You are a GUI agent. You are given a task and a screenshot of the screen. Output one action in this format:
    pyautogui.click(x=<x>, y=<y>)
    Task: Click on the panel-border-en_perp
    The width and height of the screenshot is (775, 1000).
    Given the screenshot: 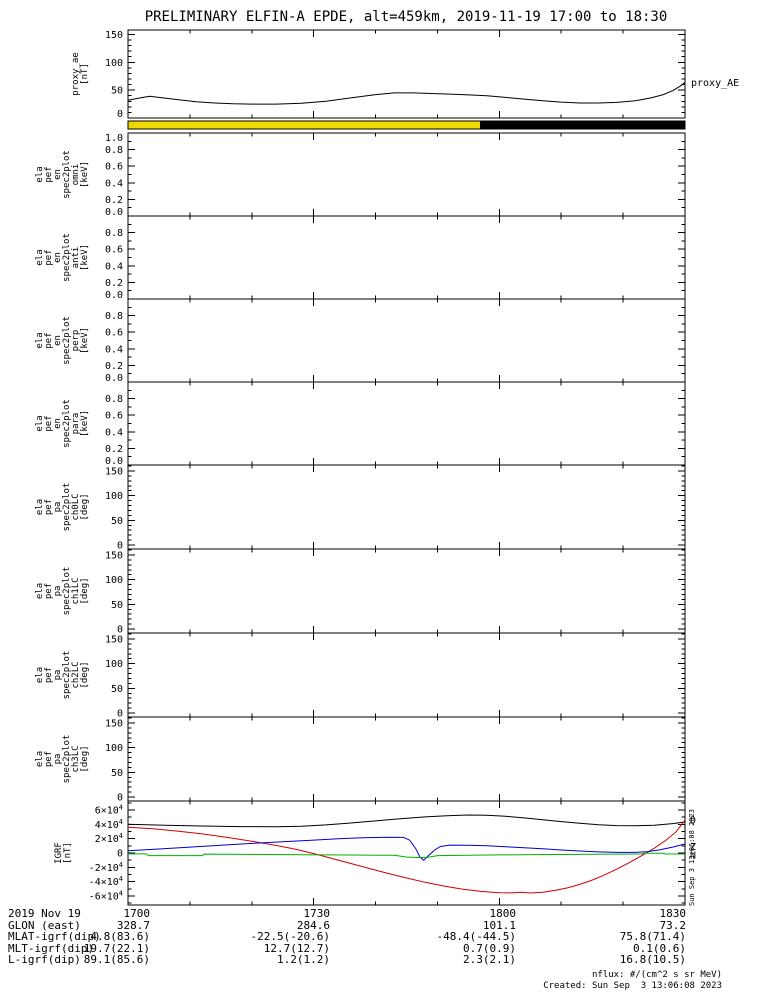 What is the action you would take?
    pyautogui.click(x=406, y=340)
    